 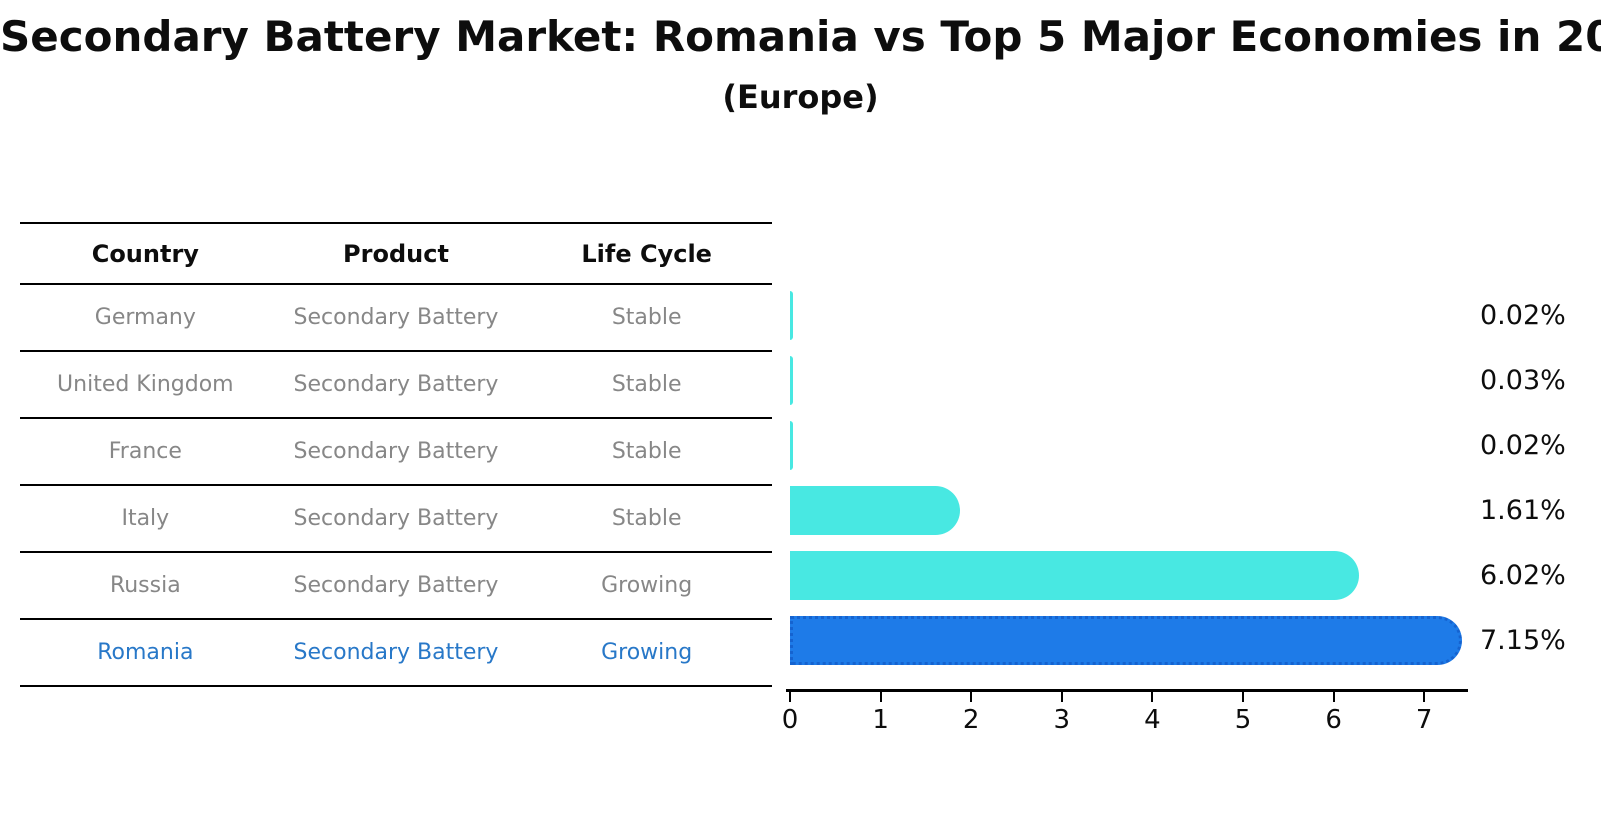 What do you see at coordinates (791, 380) in the screenshot?
I see `bar-united-kingdom` at bounding box center [791, 380].